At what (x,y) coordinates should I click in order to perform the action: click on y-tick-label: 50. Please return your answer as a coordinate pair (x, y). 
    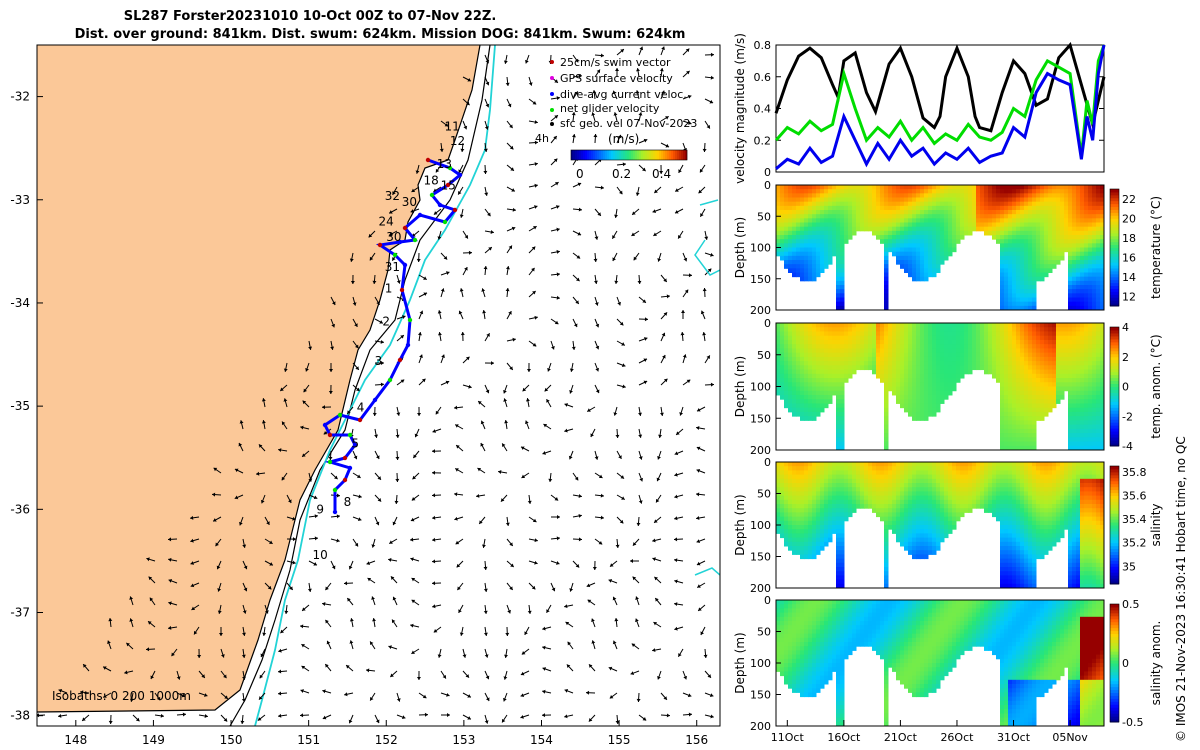
    Looking at the image, I should click on (764, 355).